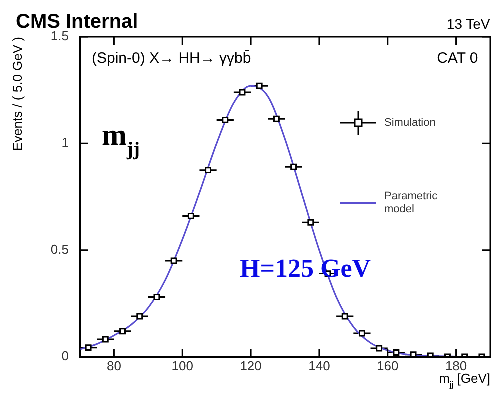 The width and height of the screenshot is (504, 400). What do you see at coordinates (65, 142) in the screenshot?
I see `y-tick-label: 1` at bounding box center [65, 142].